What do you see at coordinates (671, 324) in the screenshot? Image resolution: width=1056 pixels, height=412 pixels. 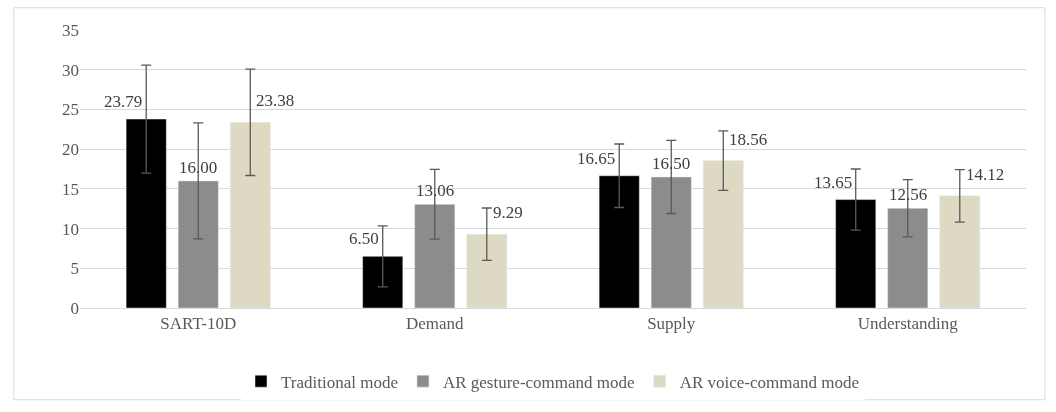 I see `x-tick-label: Supply` at bounding box center [671, 324].